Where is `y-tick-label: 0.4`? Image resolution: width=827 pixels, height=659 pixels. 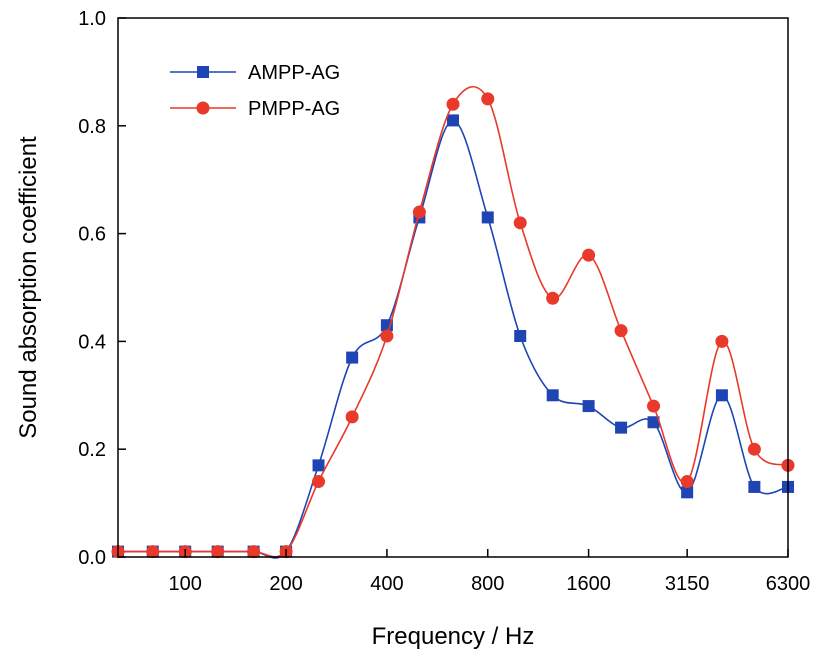
y-tick-label: 0.4 is located at coordinates (92, 342).